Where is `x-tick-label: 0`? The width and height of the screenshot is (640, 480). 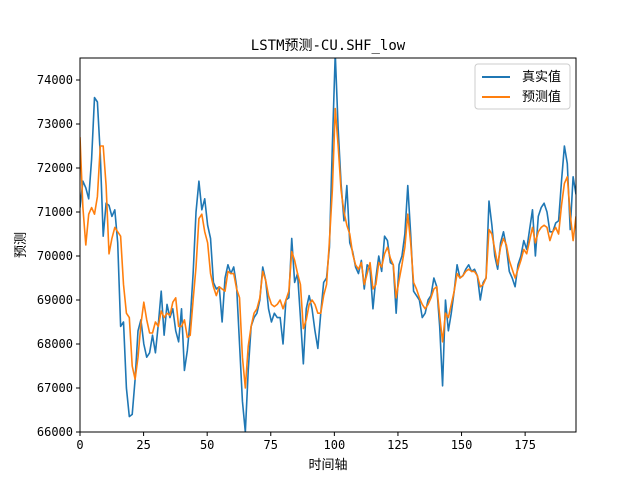 x-tick-label: 0 is located at coordinates (79, 445).